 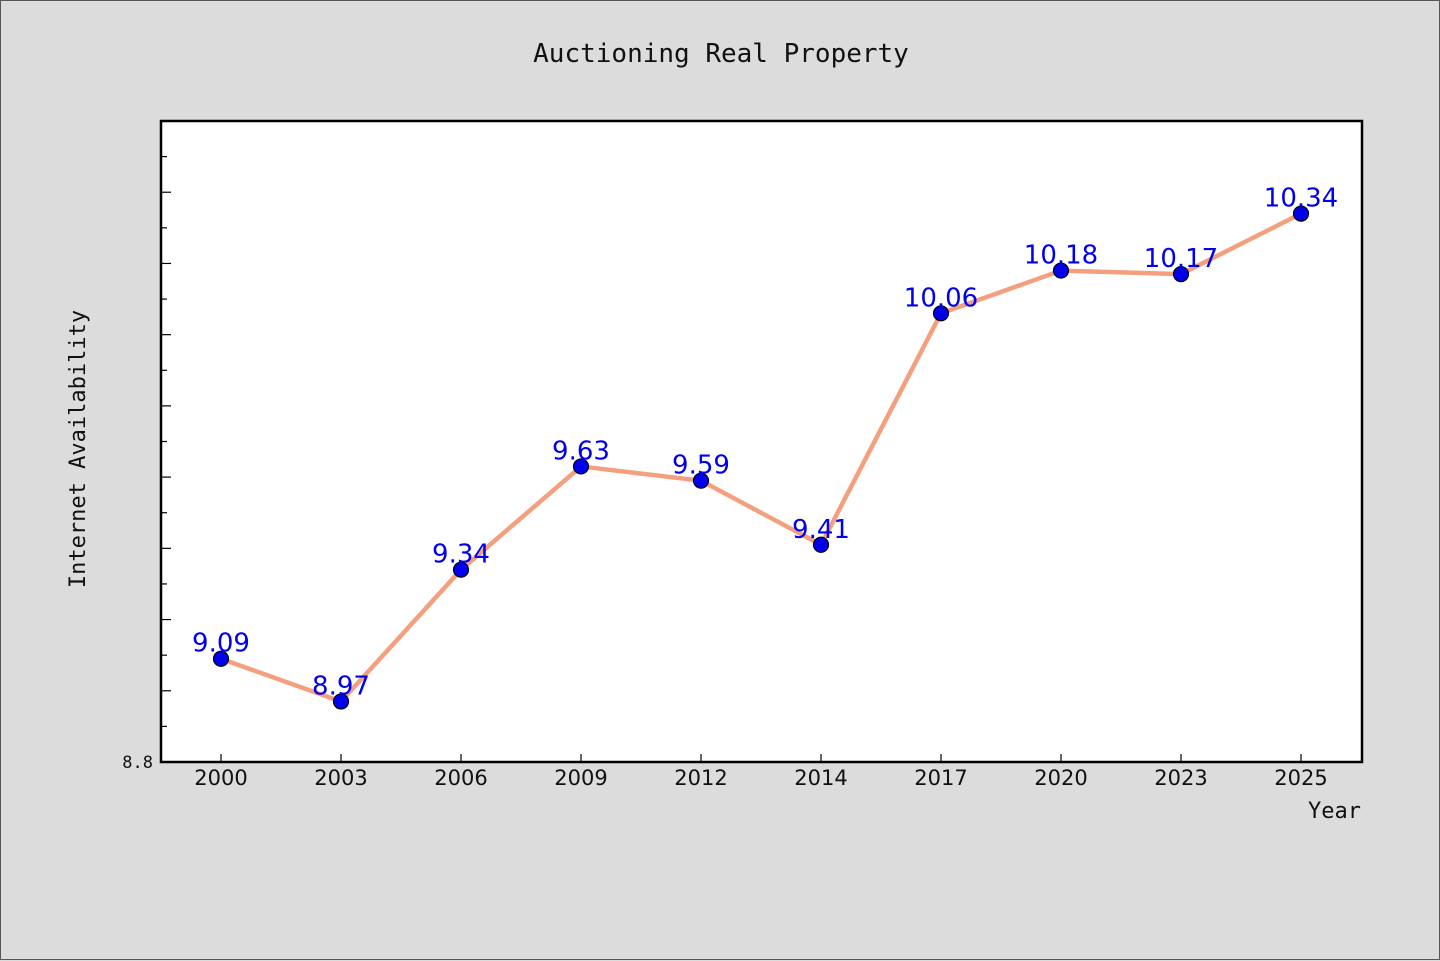 What do you see at coordinates (146, 464) in the screenshot?
I see `y-axis-ticks: 8.8` at bounding box center [146, 464].